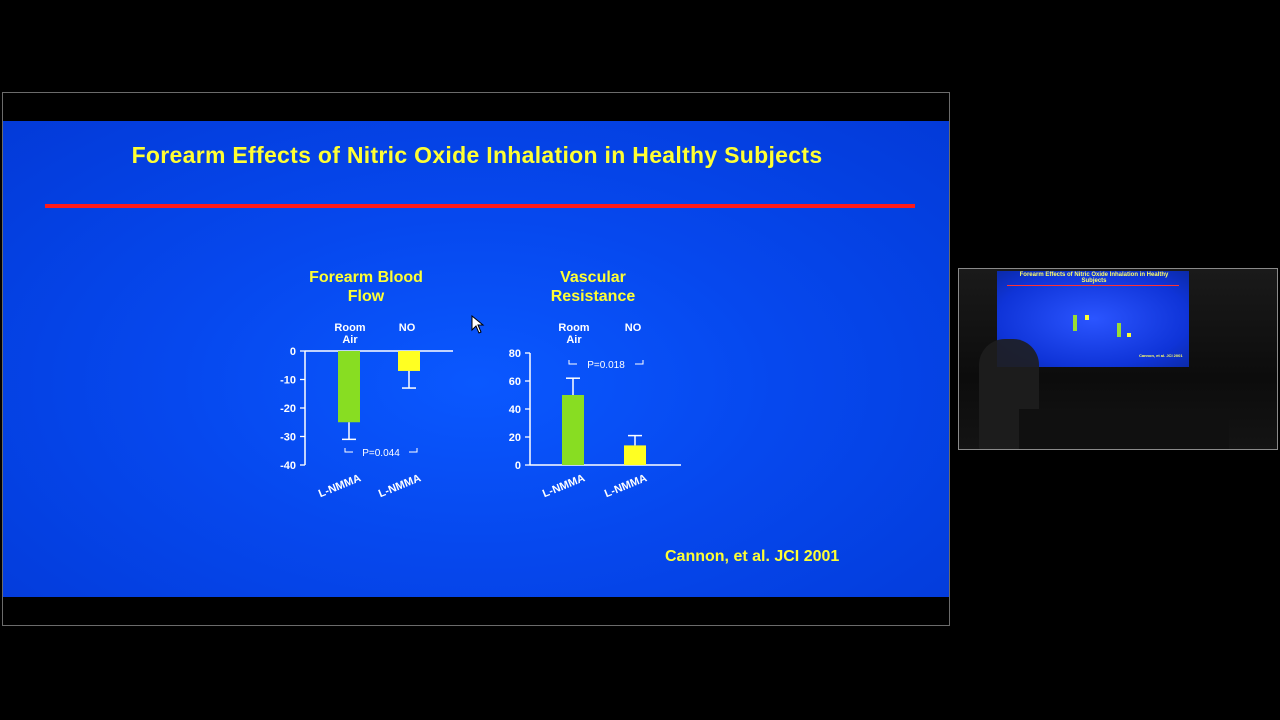 The image size is (1280, 720). Describe the element at coordinates (381, 453) in the screenshot. I see `p-value-label: P=0.044` at that location.